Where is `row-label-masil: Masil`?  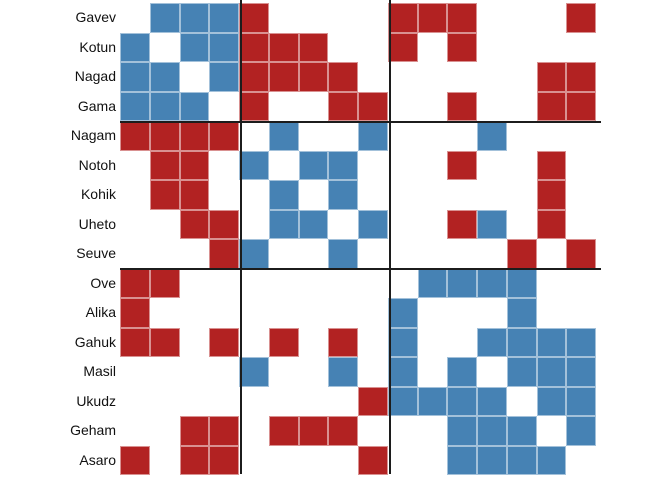
row-label-masil: Masil is located at coordinates (99, 371).